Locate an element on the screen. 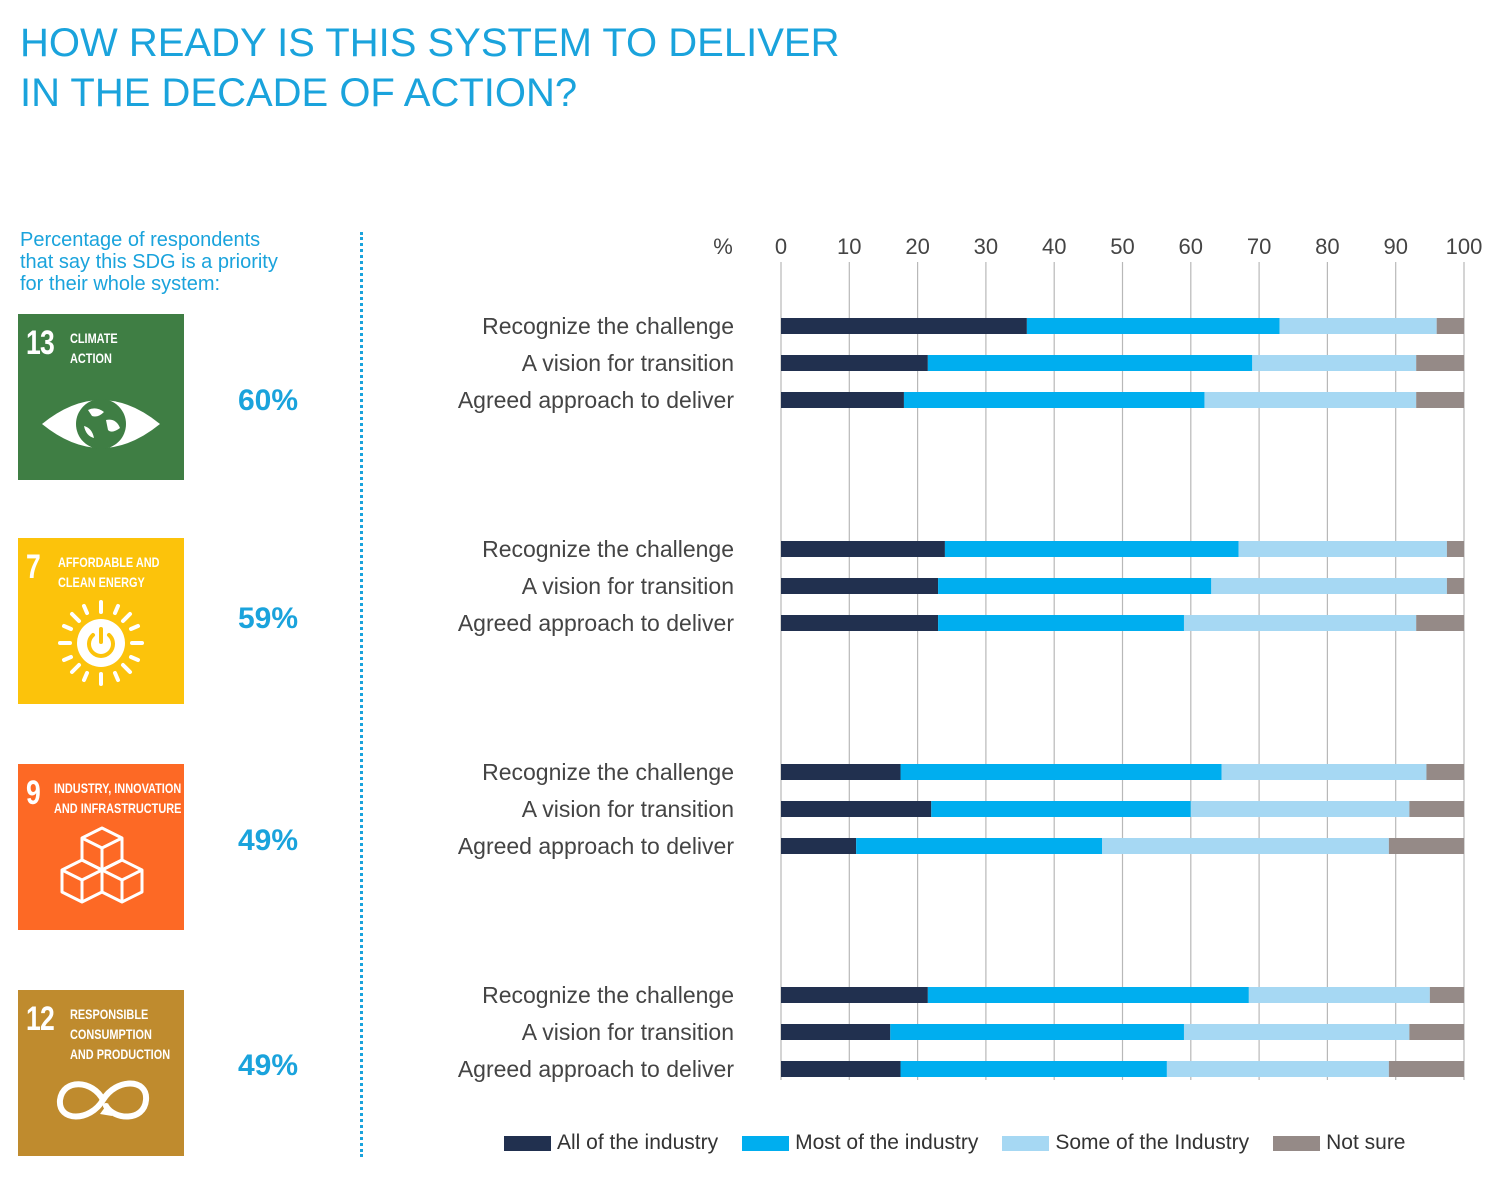  x-tick-label: 30 is located at coordinates (986, 246).